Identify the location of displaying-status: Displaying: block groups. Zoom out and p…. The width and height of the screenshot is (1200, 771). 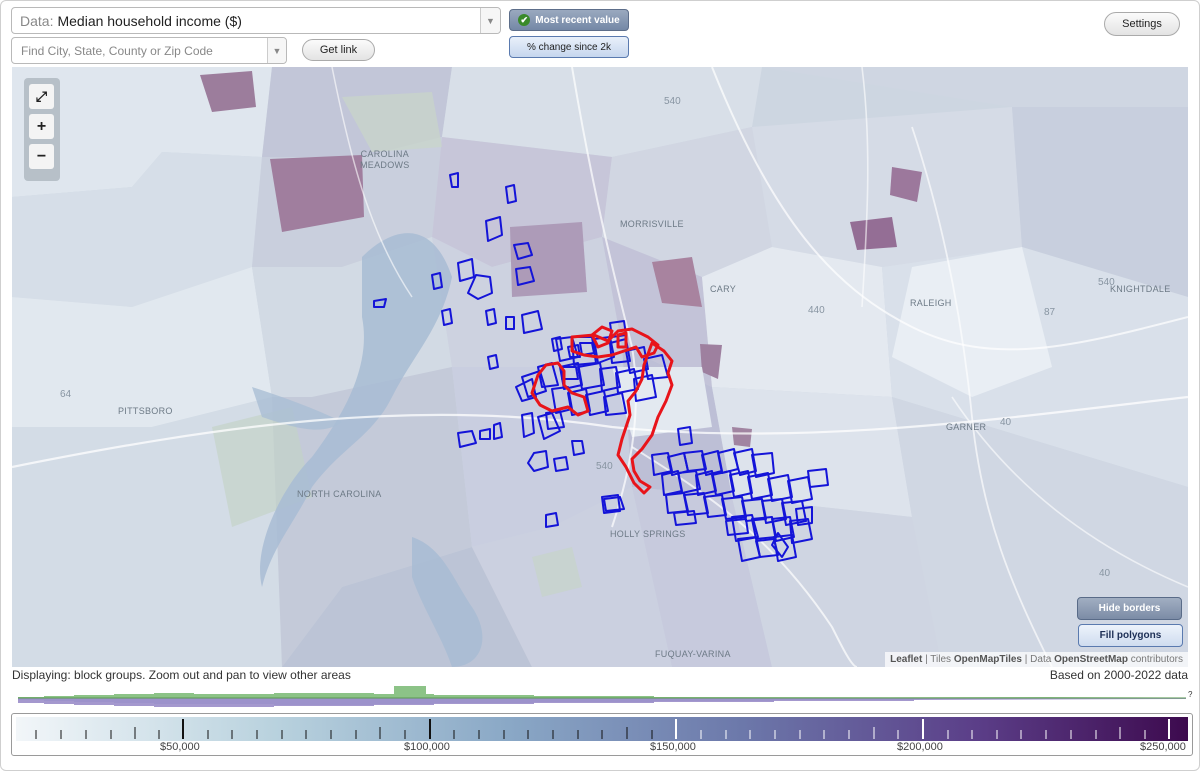
(181, 675).